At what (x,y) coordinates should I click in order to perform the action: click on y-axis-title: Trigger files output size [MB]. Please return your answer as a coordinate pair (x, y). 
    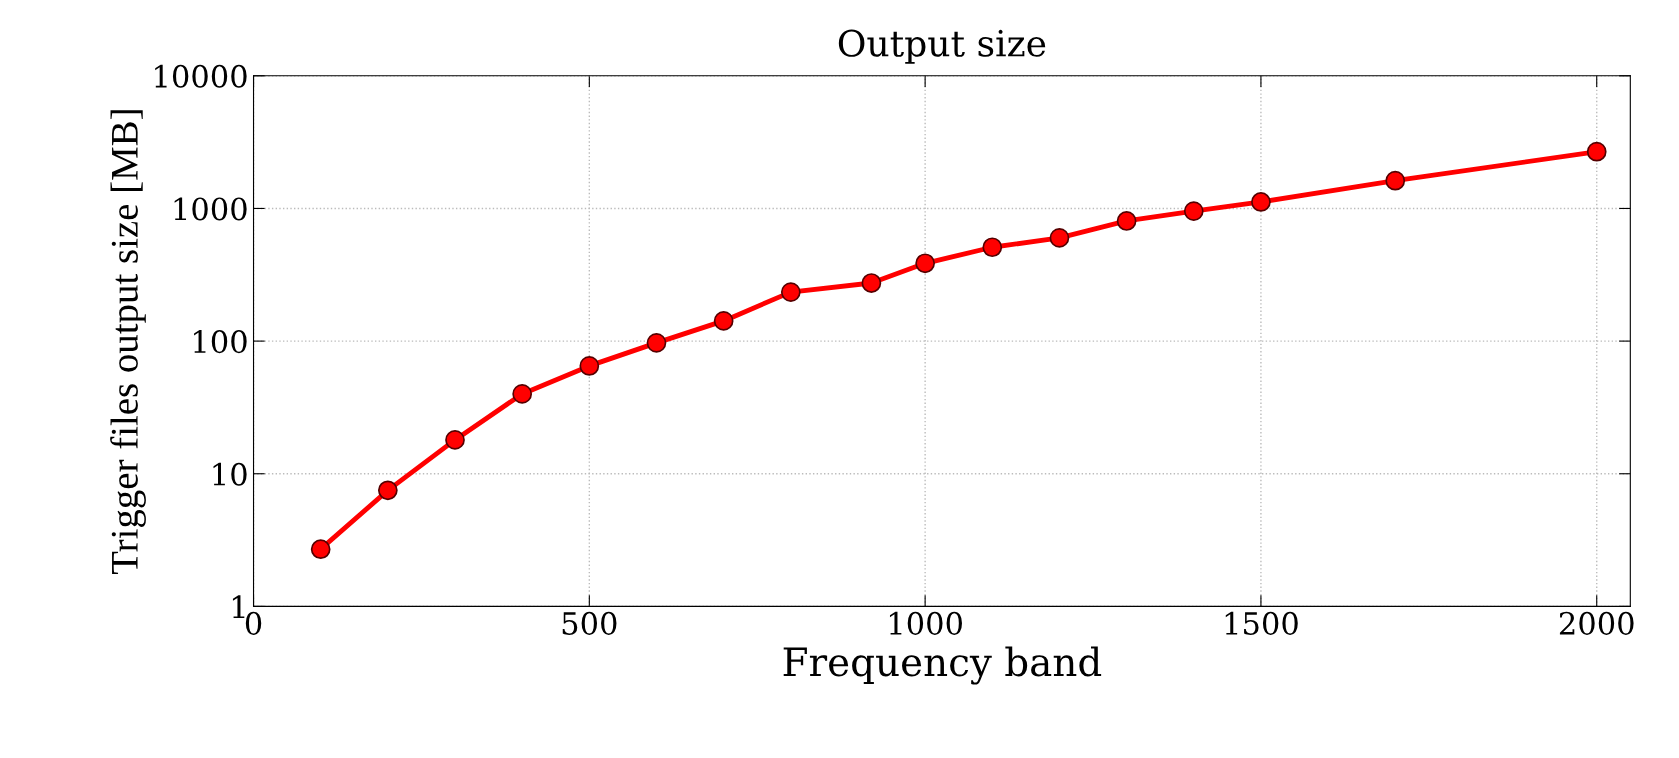
    Looking at the image, I should click on (128, 342).